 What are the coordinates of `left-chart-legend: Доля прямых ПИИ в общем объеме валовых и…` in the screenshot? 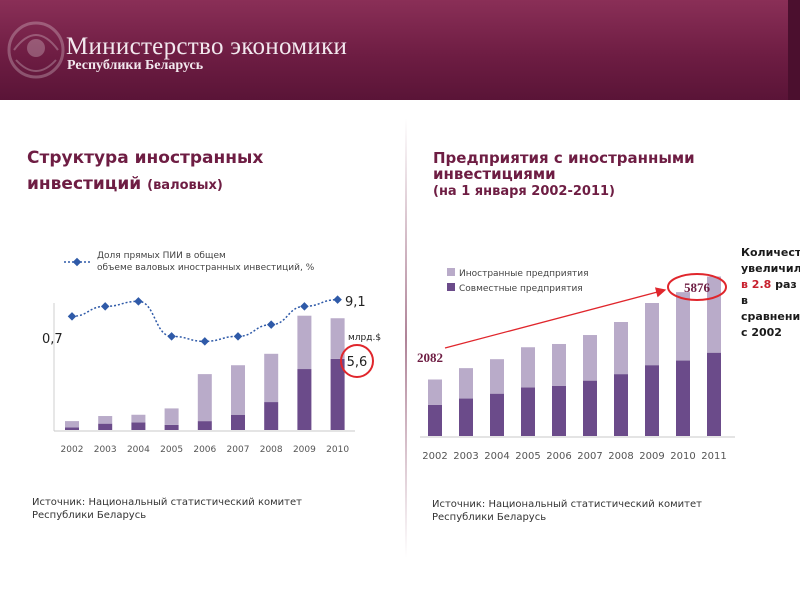 It's located at (189, 262).